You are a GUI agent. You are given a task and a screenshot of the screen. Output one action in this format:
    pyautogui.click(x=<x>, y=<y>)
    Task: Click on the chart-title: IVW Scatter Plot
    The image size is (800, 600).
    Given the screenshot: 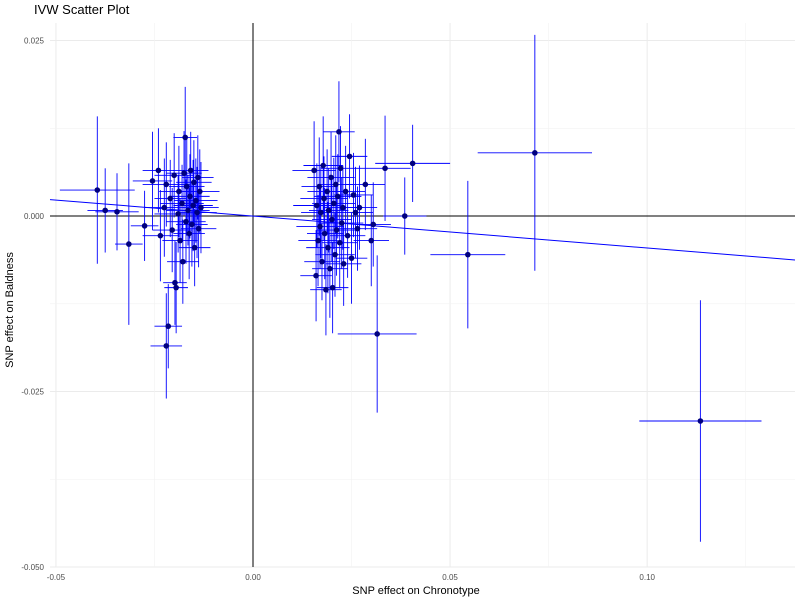 What is the action you would take?
    pyautogui.click(x=82, y=9)
    